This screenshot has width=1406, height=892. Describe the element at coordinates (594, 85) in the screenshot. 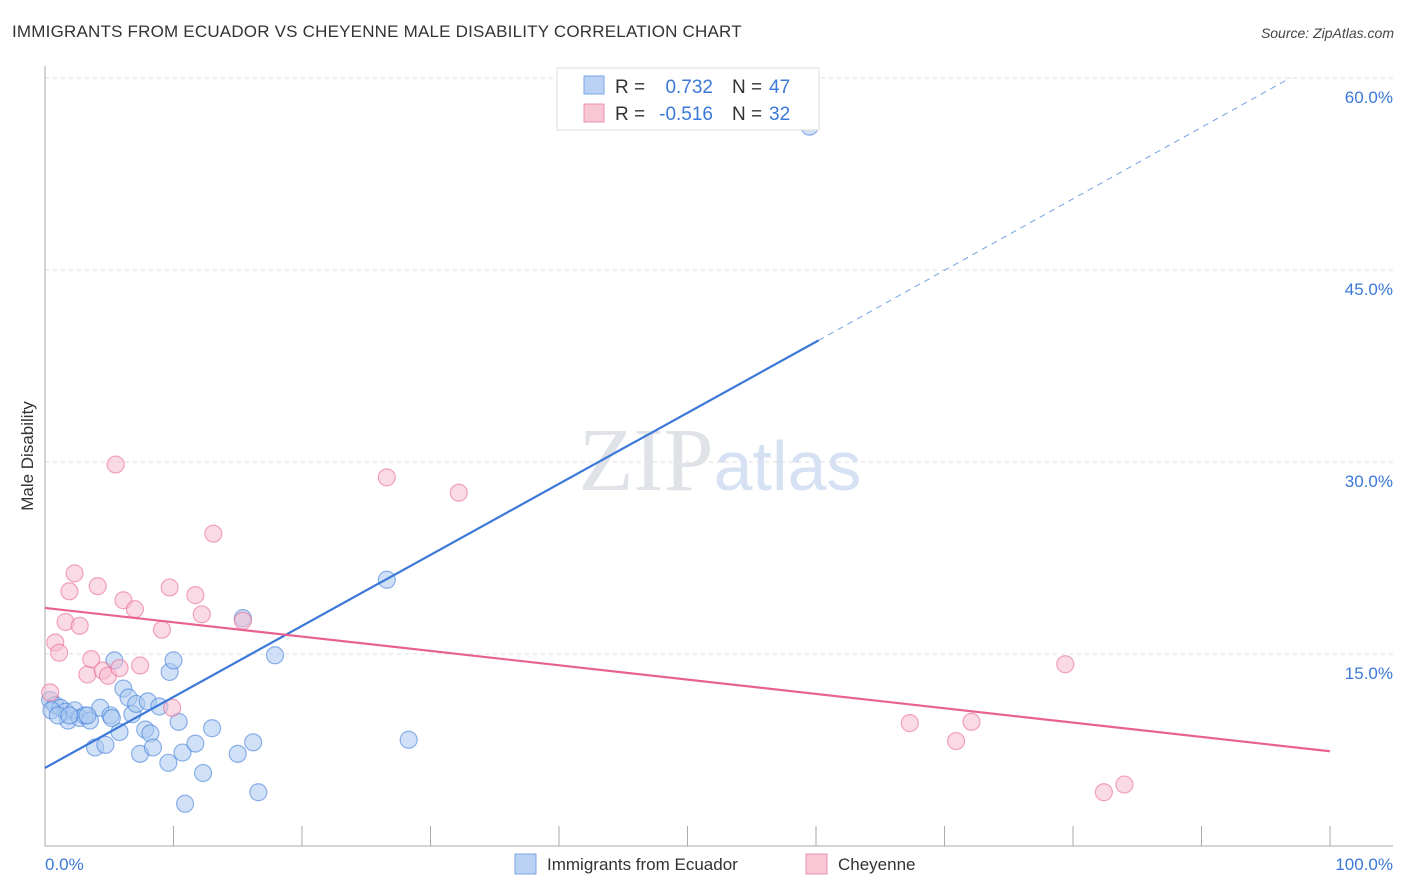

I see `legend-swatch-ecuador` at that location.